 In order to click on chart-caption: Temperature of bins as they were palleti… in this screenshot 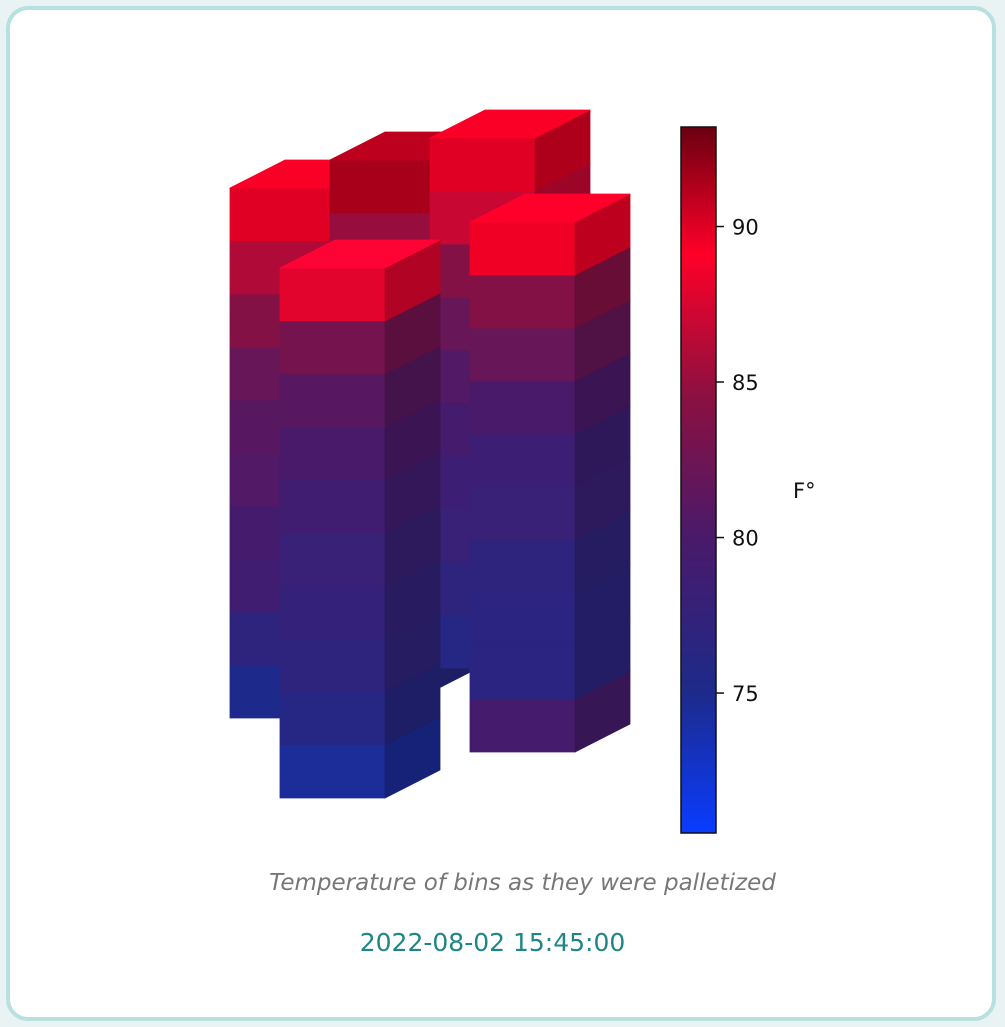, I will do `click(522, 883)`.